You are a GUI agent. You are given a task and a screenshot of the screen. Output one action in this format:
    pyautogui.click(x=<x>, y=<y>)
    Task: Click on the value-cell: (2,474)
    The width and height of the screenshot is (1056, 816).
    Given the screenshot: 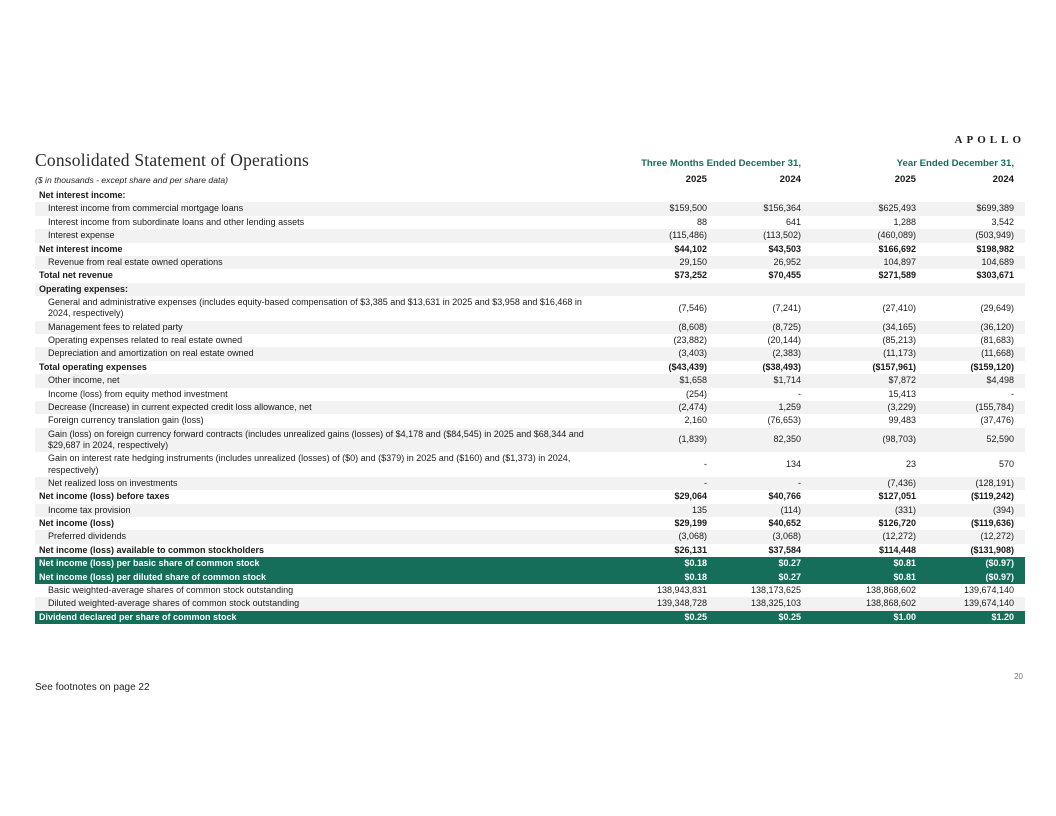 What is the action you would take?
    pyautogui.click(x=692, y=407)
    